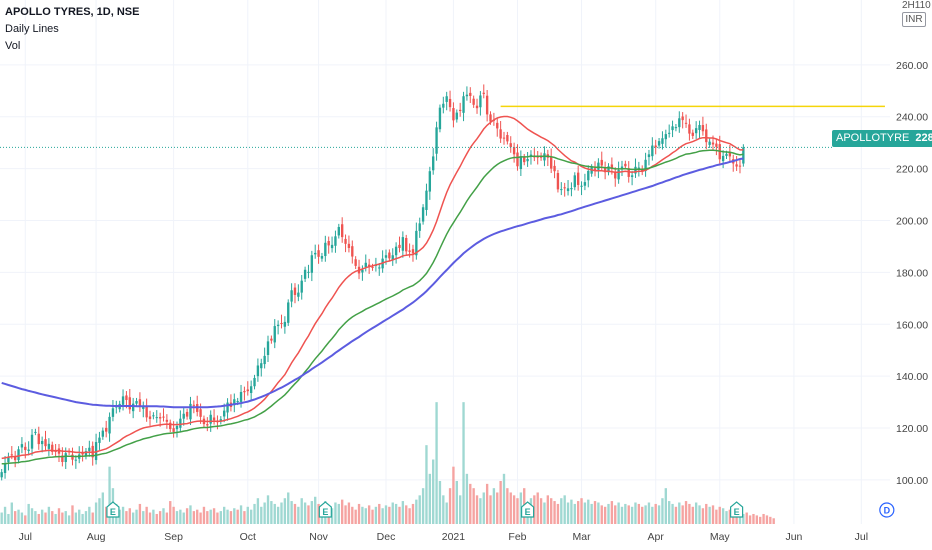  I want to click on indicator-volume: Vol, so click(13, 46).